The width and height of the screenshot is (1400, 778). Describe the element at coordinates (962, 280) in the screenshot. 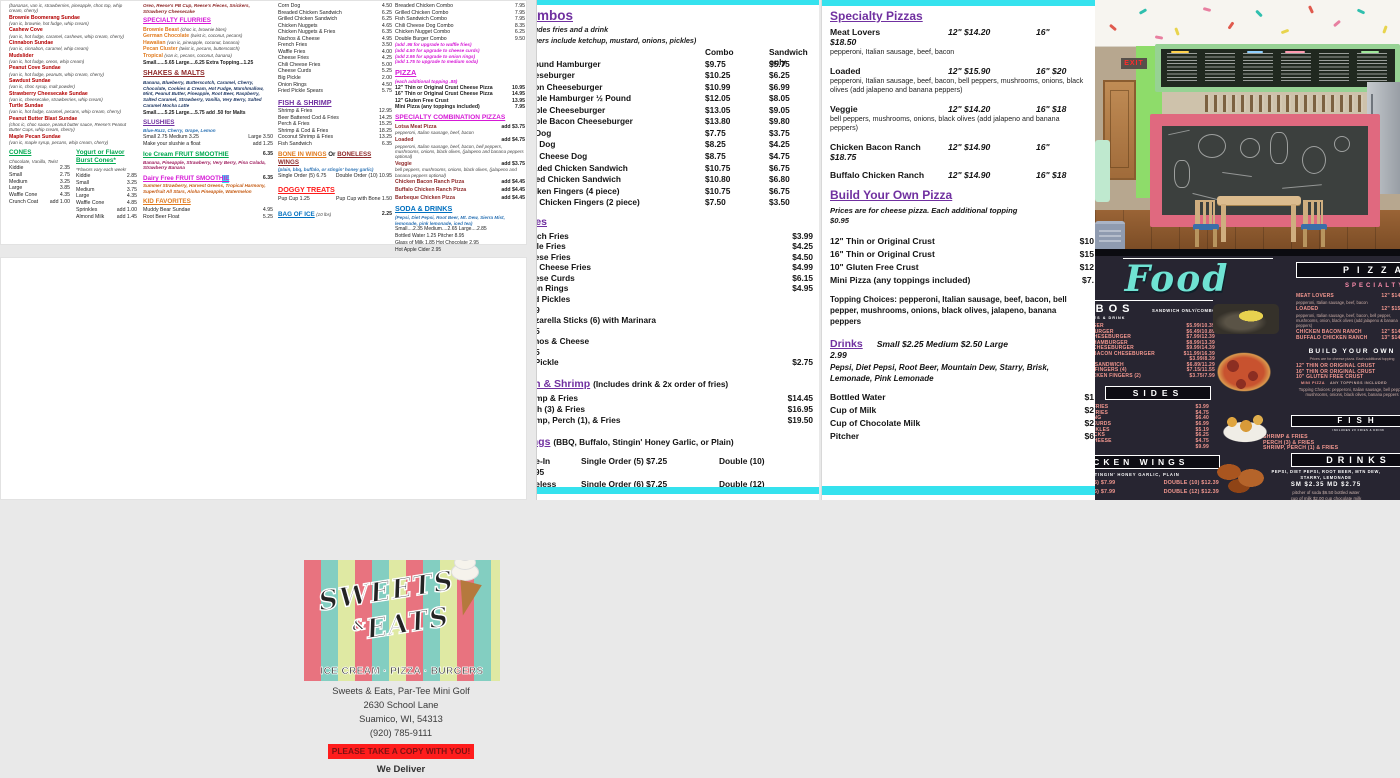

I see `price-row: Mini Pizza (any toppings included) $7.` at that location.